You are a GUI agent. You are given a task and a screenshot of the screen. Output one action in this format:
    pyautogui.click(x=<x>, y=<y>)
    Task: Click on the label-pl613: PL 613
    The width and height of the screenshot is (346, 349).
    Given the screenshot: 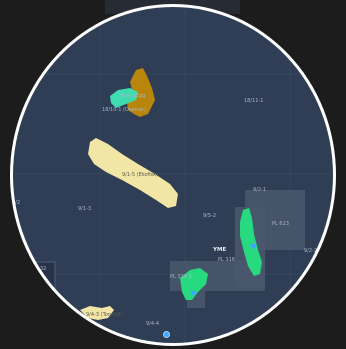 What is the action you would take?
    pyautogui.click(x=280, y=224)
    